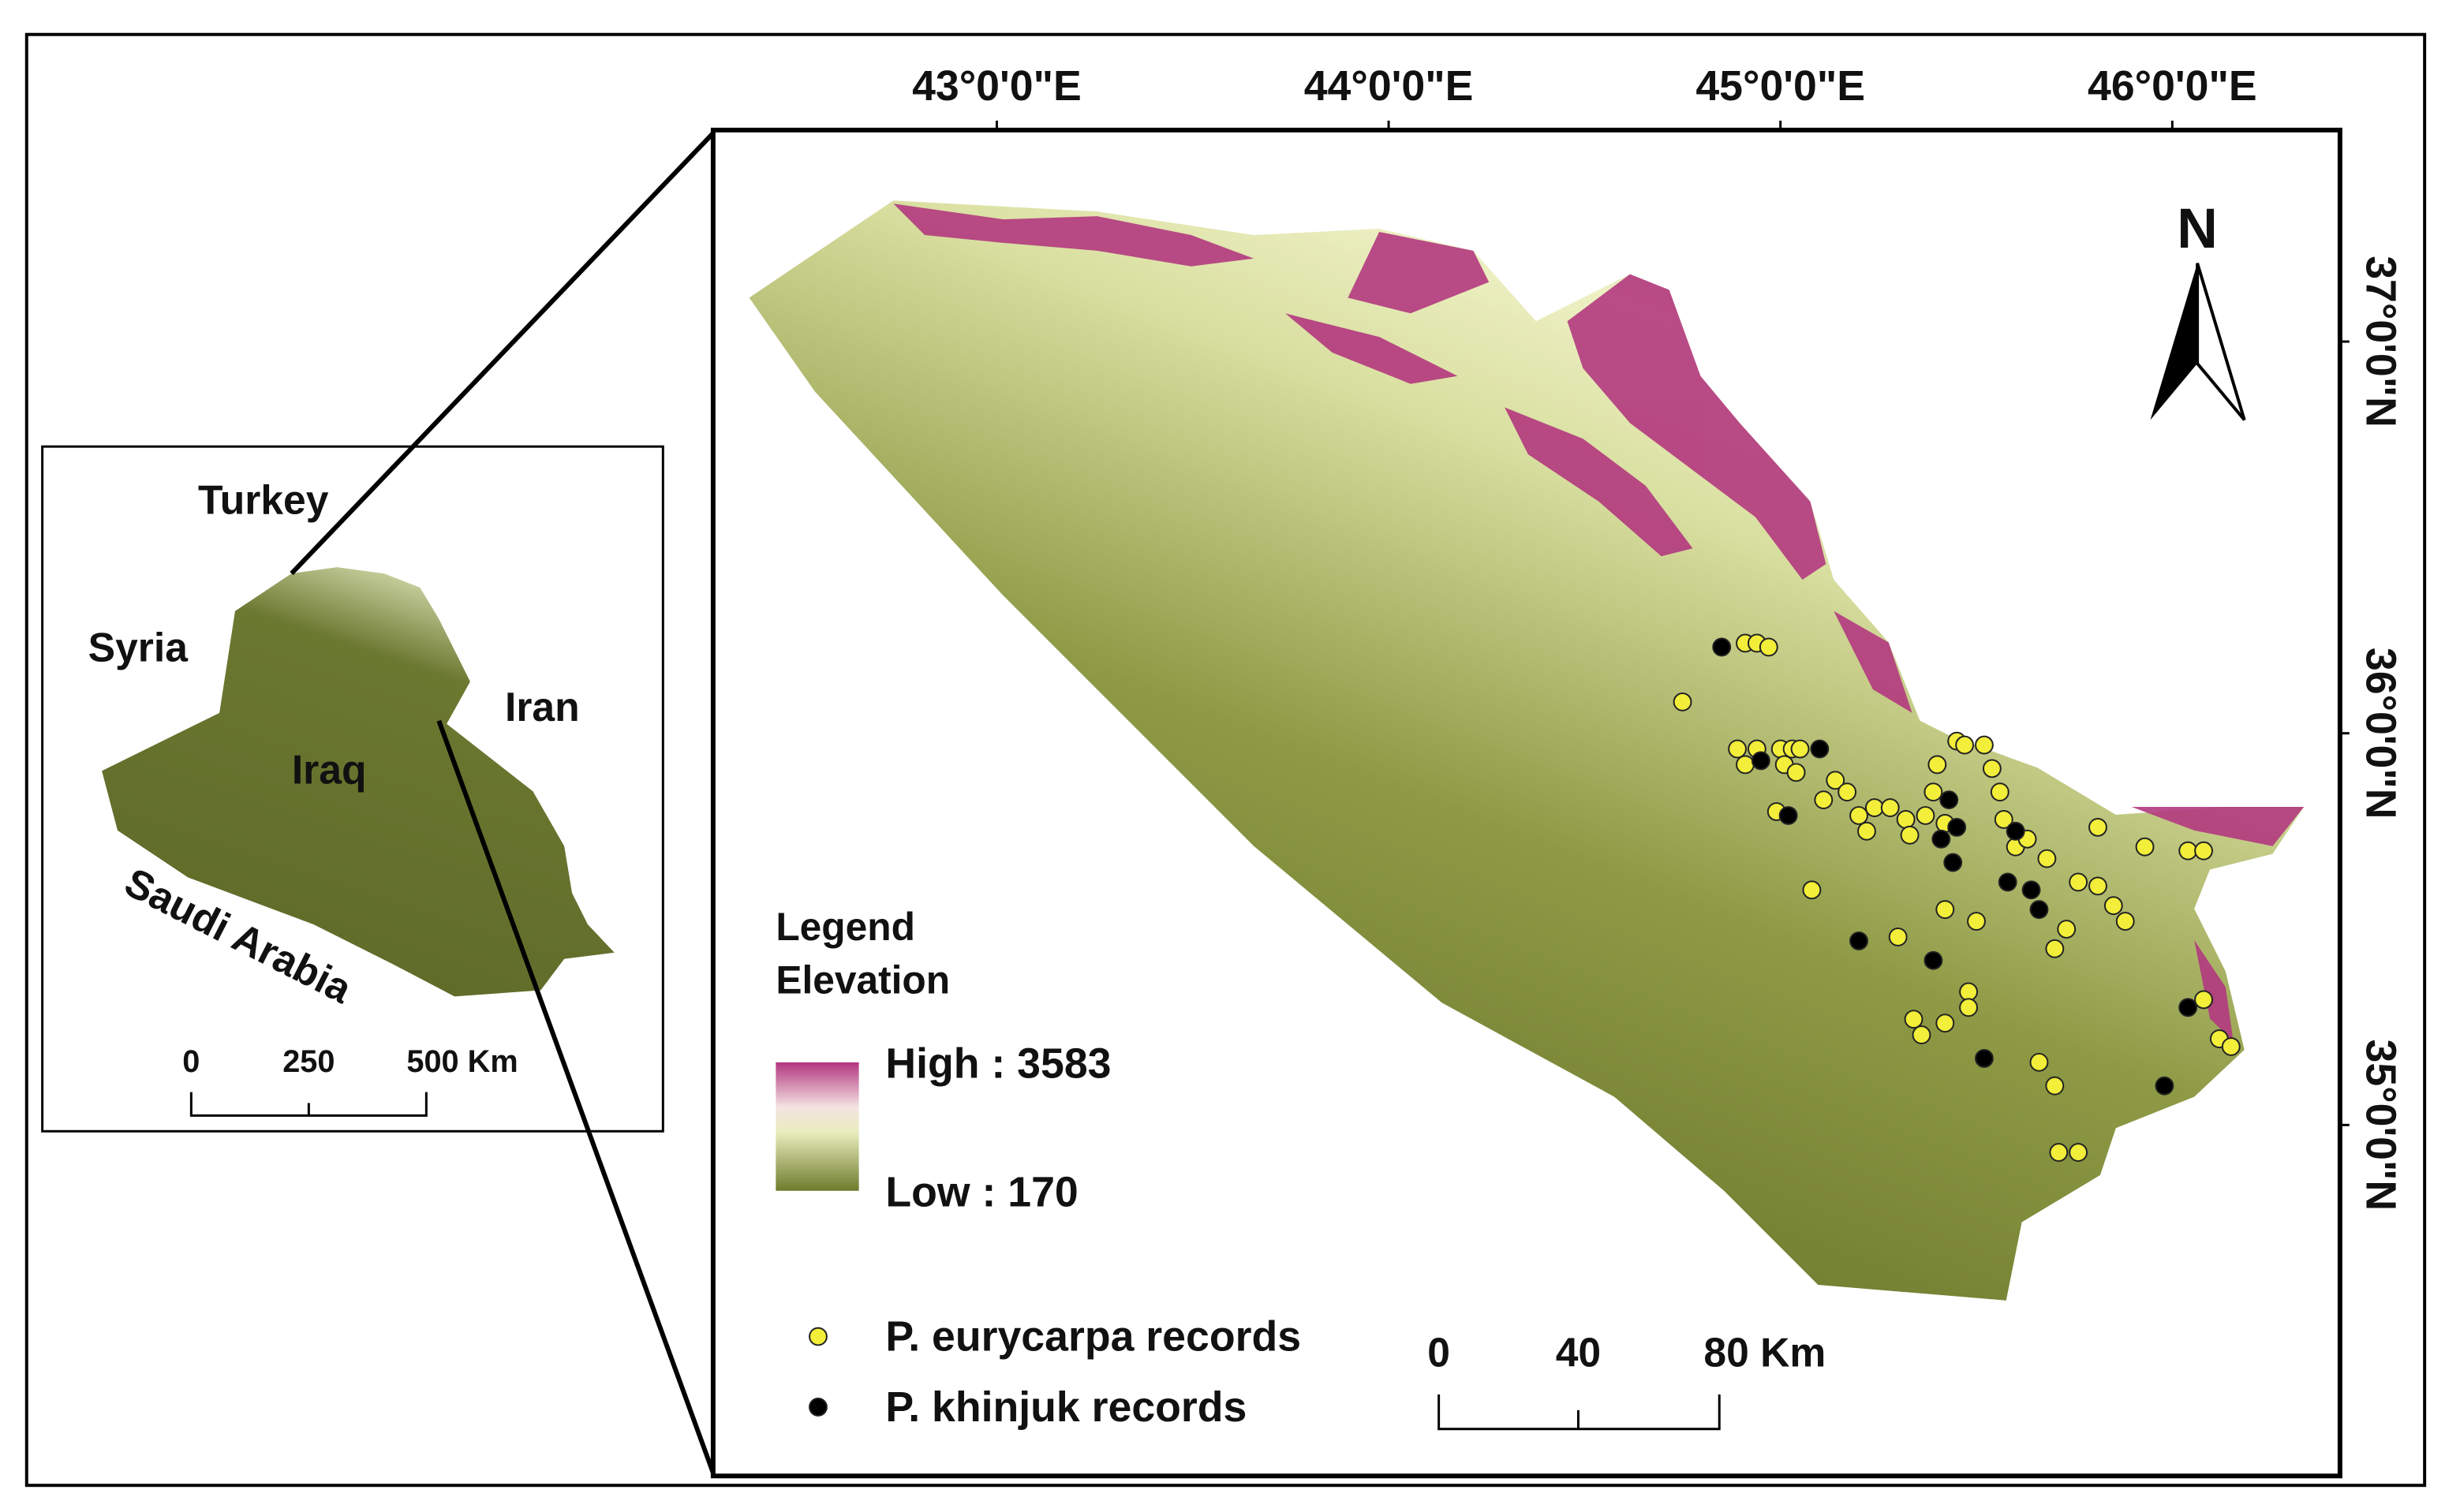 This screenshot has width=2445, height=1512. Describe the element at coordinates (1579, 1352) in the screenshot. I see `scale-label: 40` at that location.